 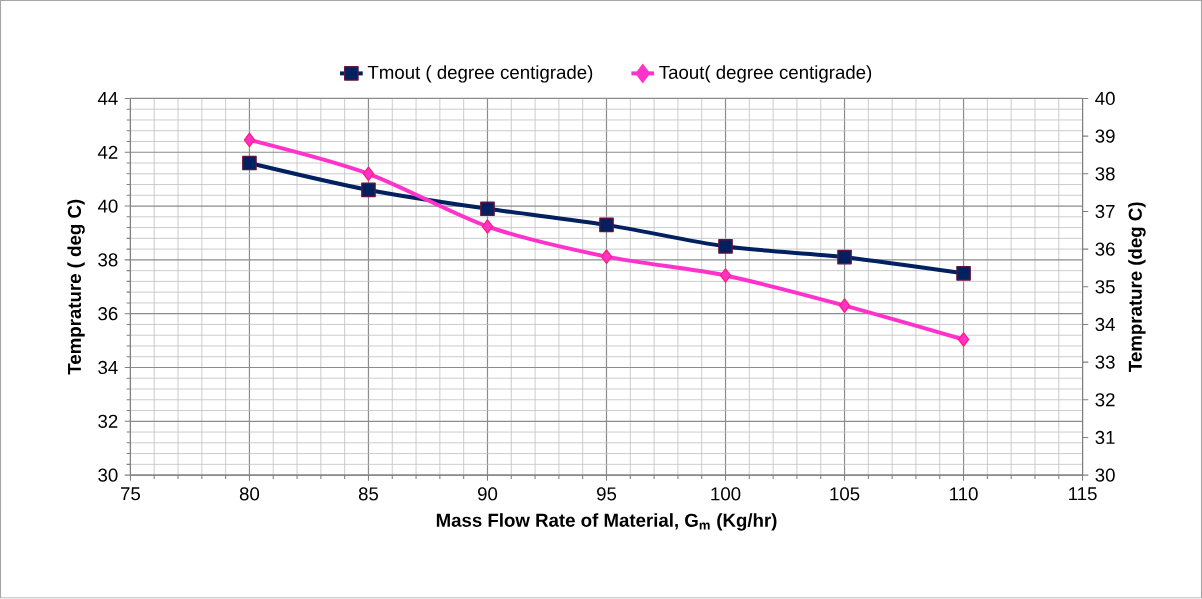 What do you see at coordinates (249, 494) in the screenshot?
I see `x-tick-label: 80` at bounding box center [249, 494].